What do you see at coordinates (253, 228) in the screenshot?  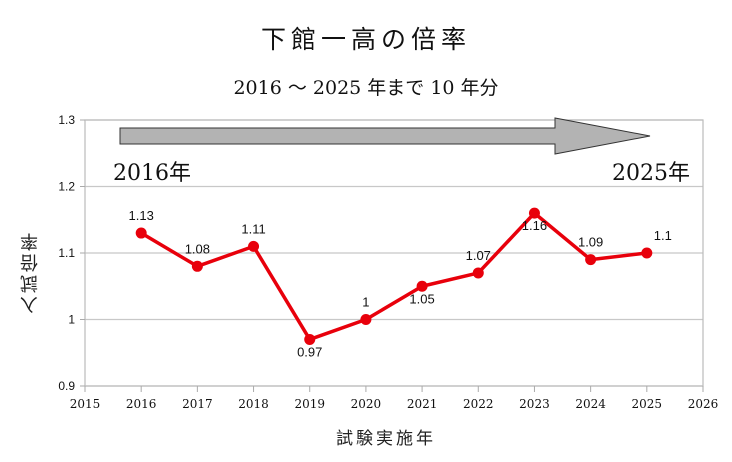 I see `data-label: 1.11` at bounding box center [253, 228].